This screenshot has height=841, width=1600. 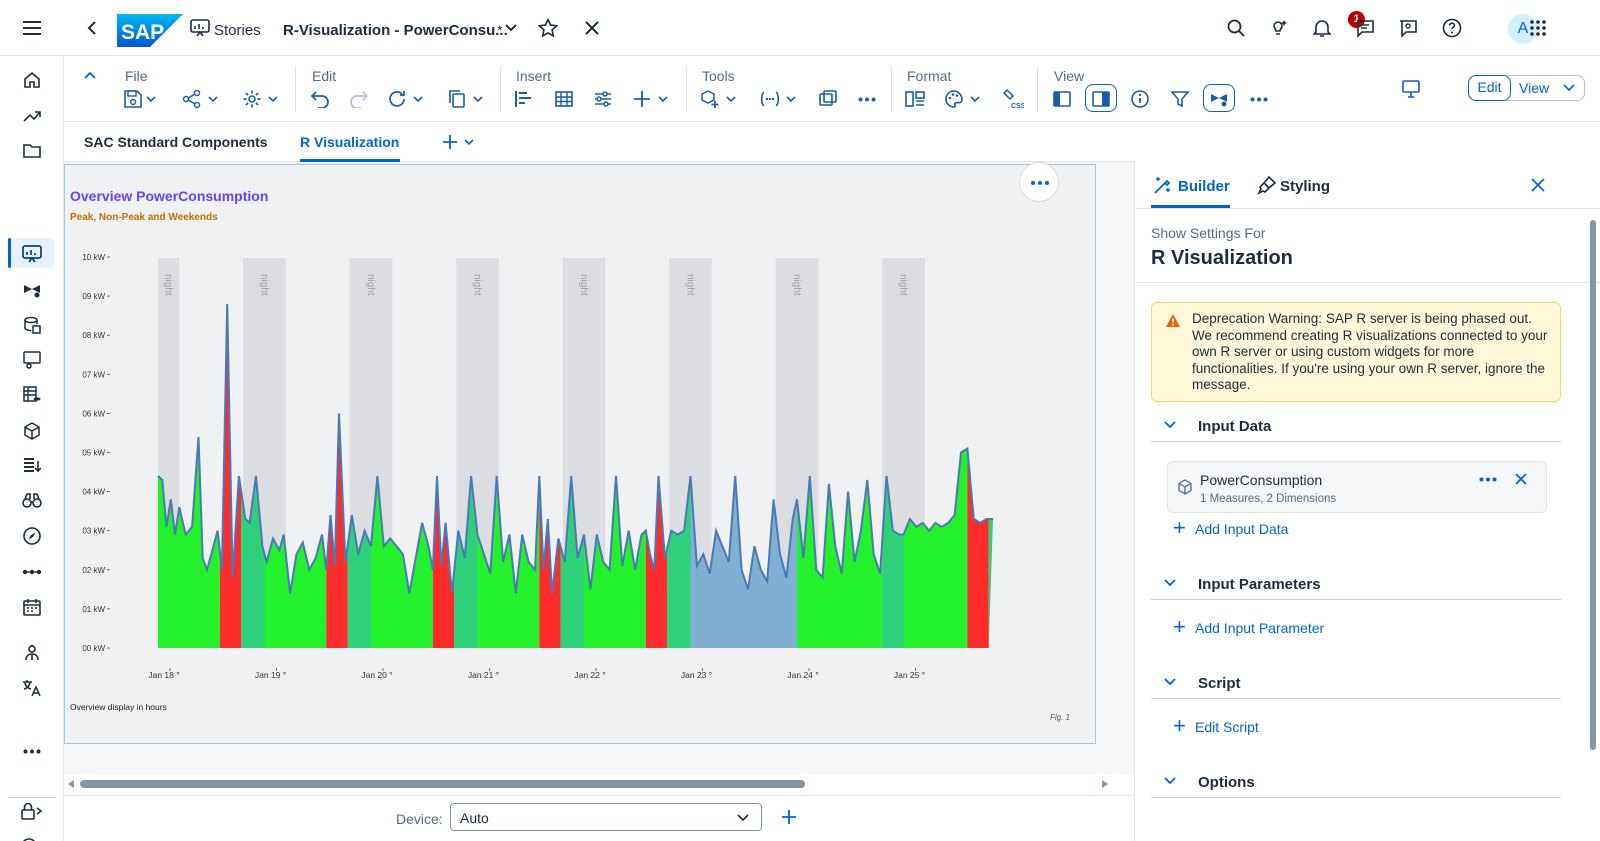 What do you see at coordinates (1013, 99) in the screenshot?
I see `css-brush-icon: CSS` at bounding box center [1013, 99].